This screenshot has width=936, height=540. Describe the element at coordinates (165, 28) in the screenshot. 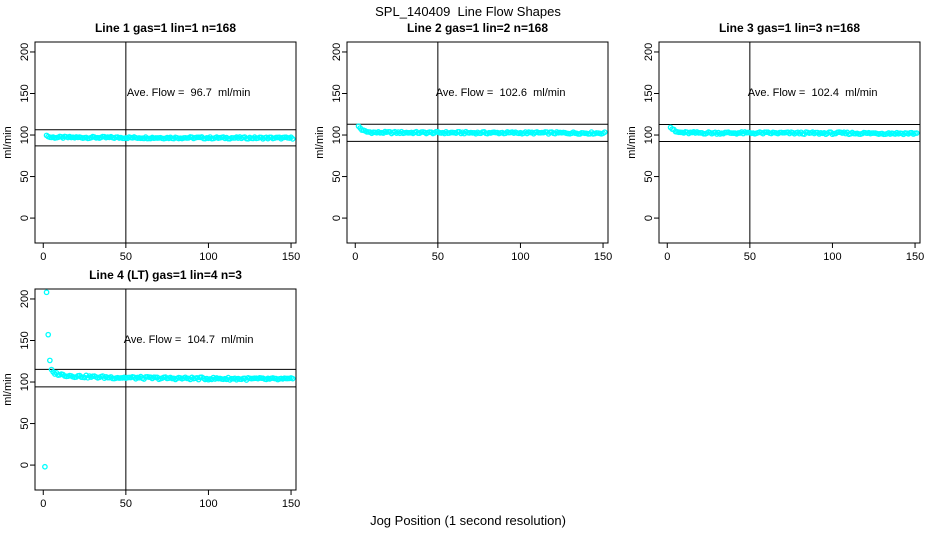

I see `panel-title: Line 1 gas=1 lin=1 n=168` at that location.